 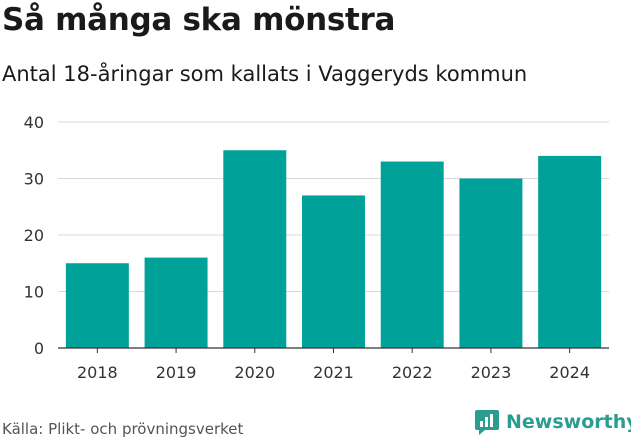 I want to click on chart-title: Så många ska mönstra, so click(x=199, y=20).